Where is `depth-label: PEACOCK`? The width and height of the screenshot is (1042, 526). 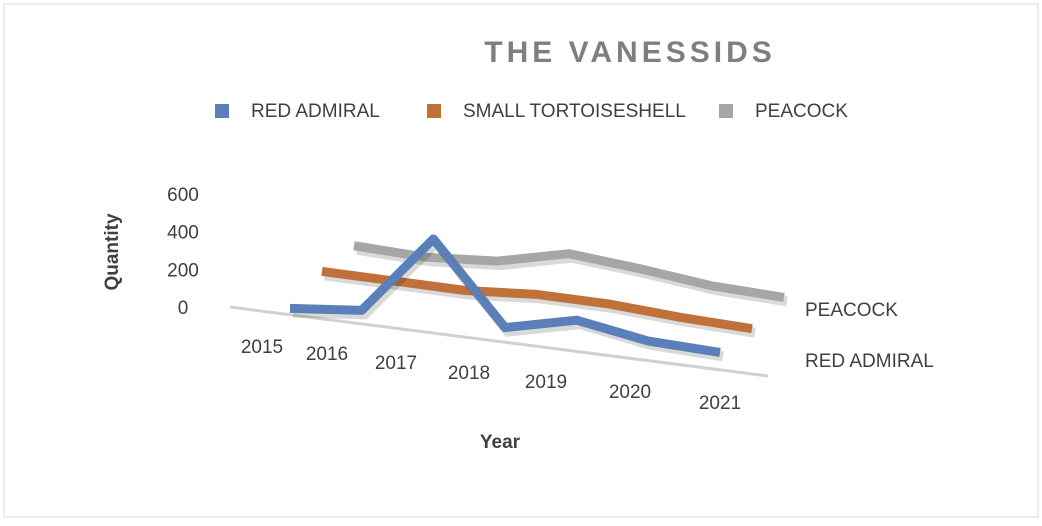
depth-label: PEACOCK is located at coordinates (851, 310).